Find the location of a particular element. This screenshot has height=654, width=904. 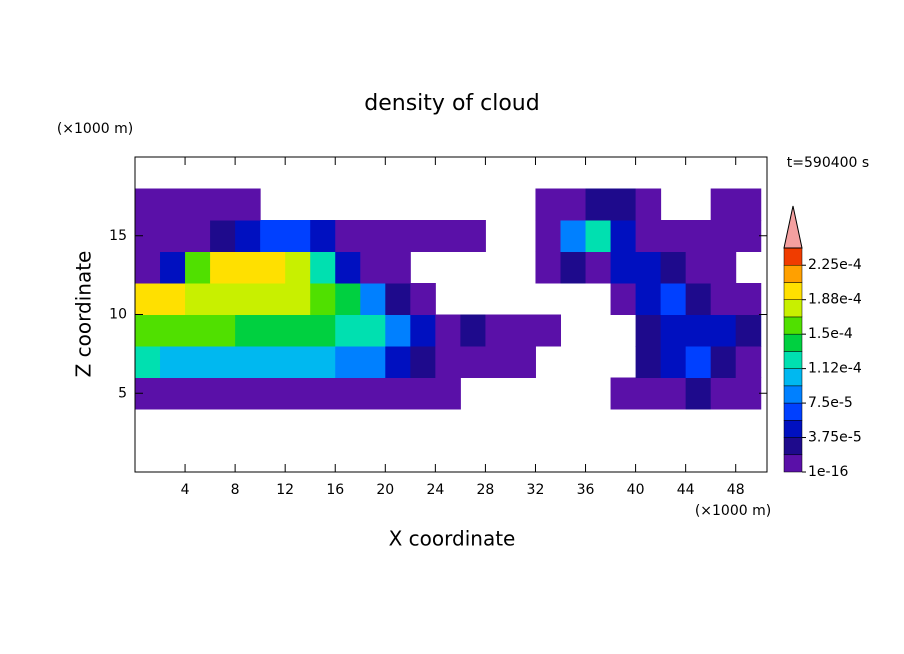

y-tick-label: 5 is located at coordinates (122, 393).